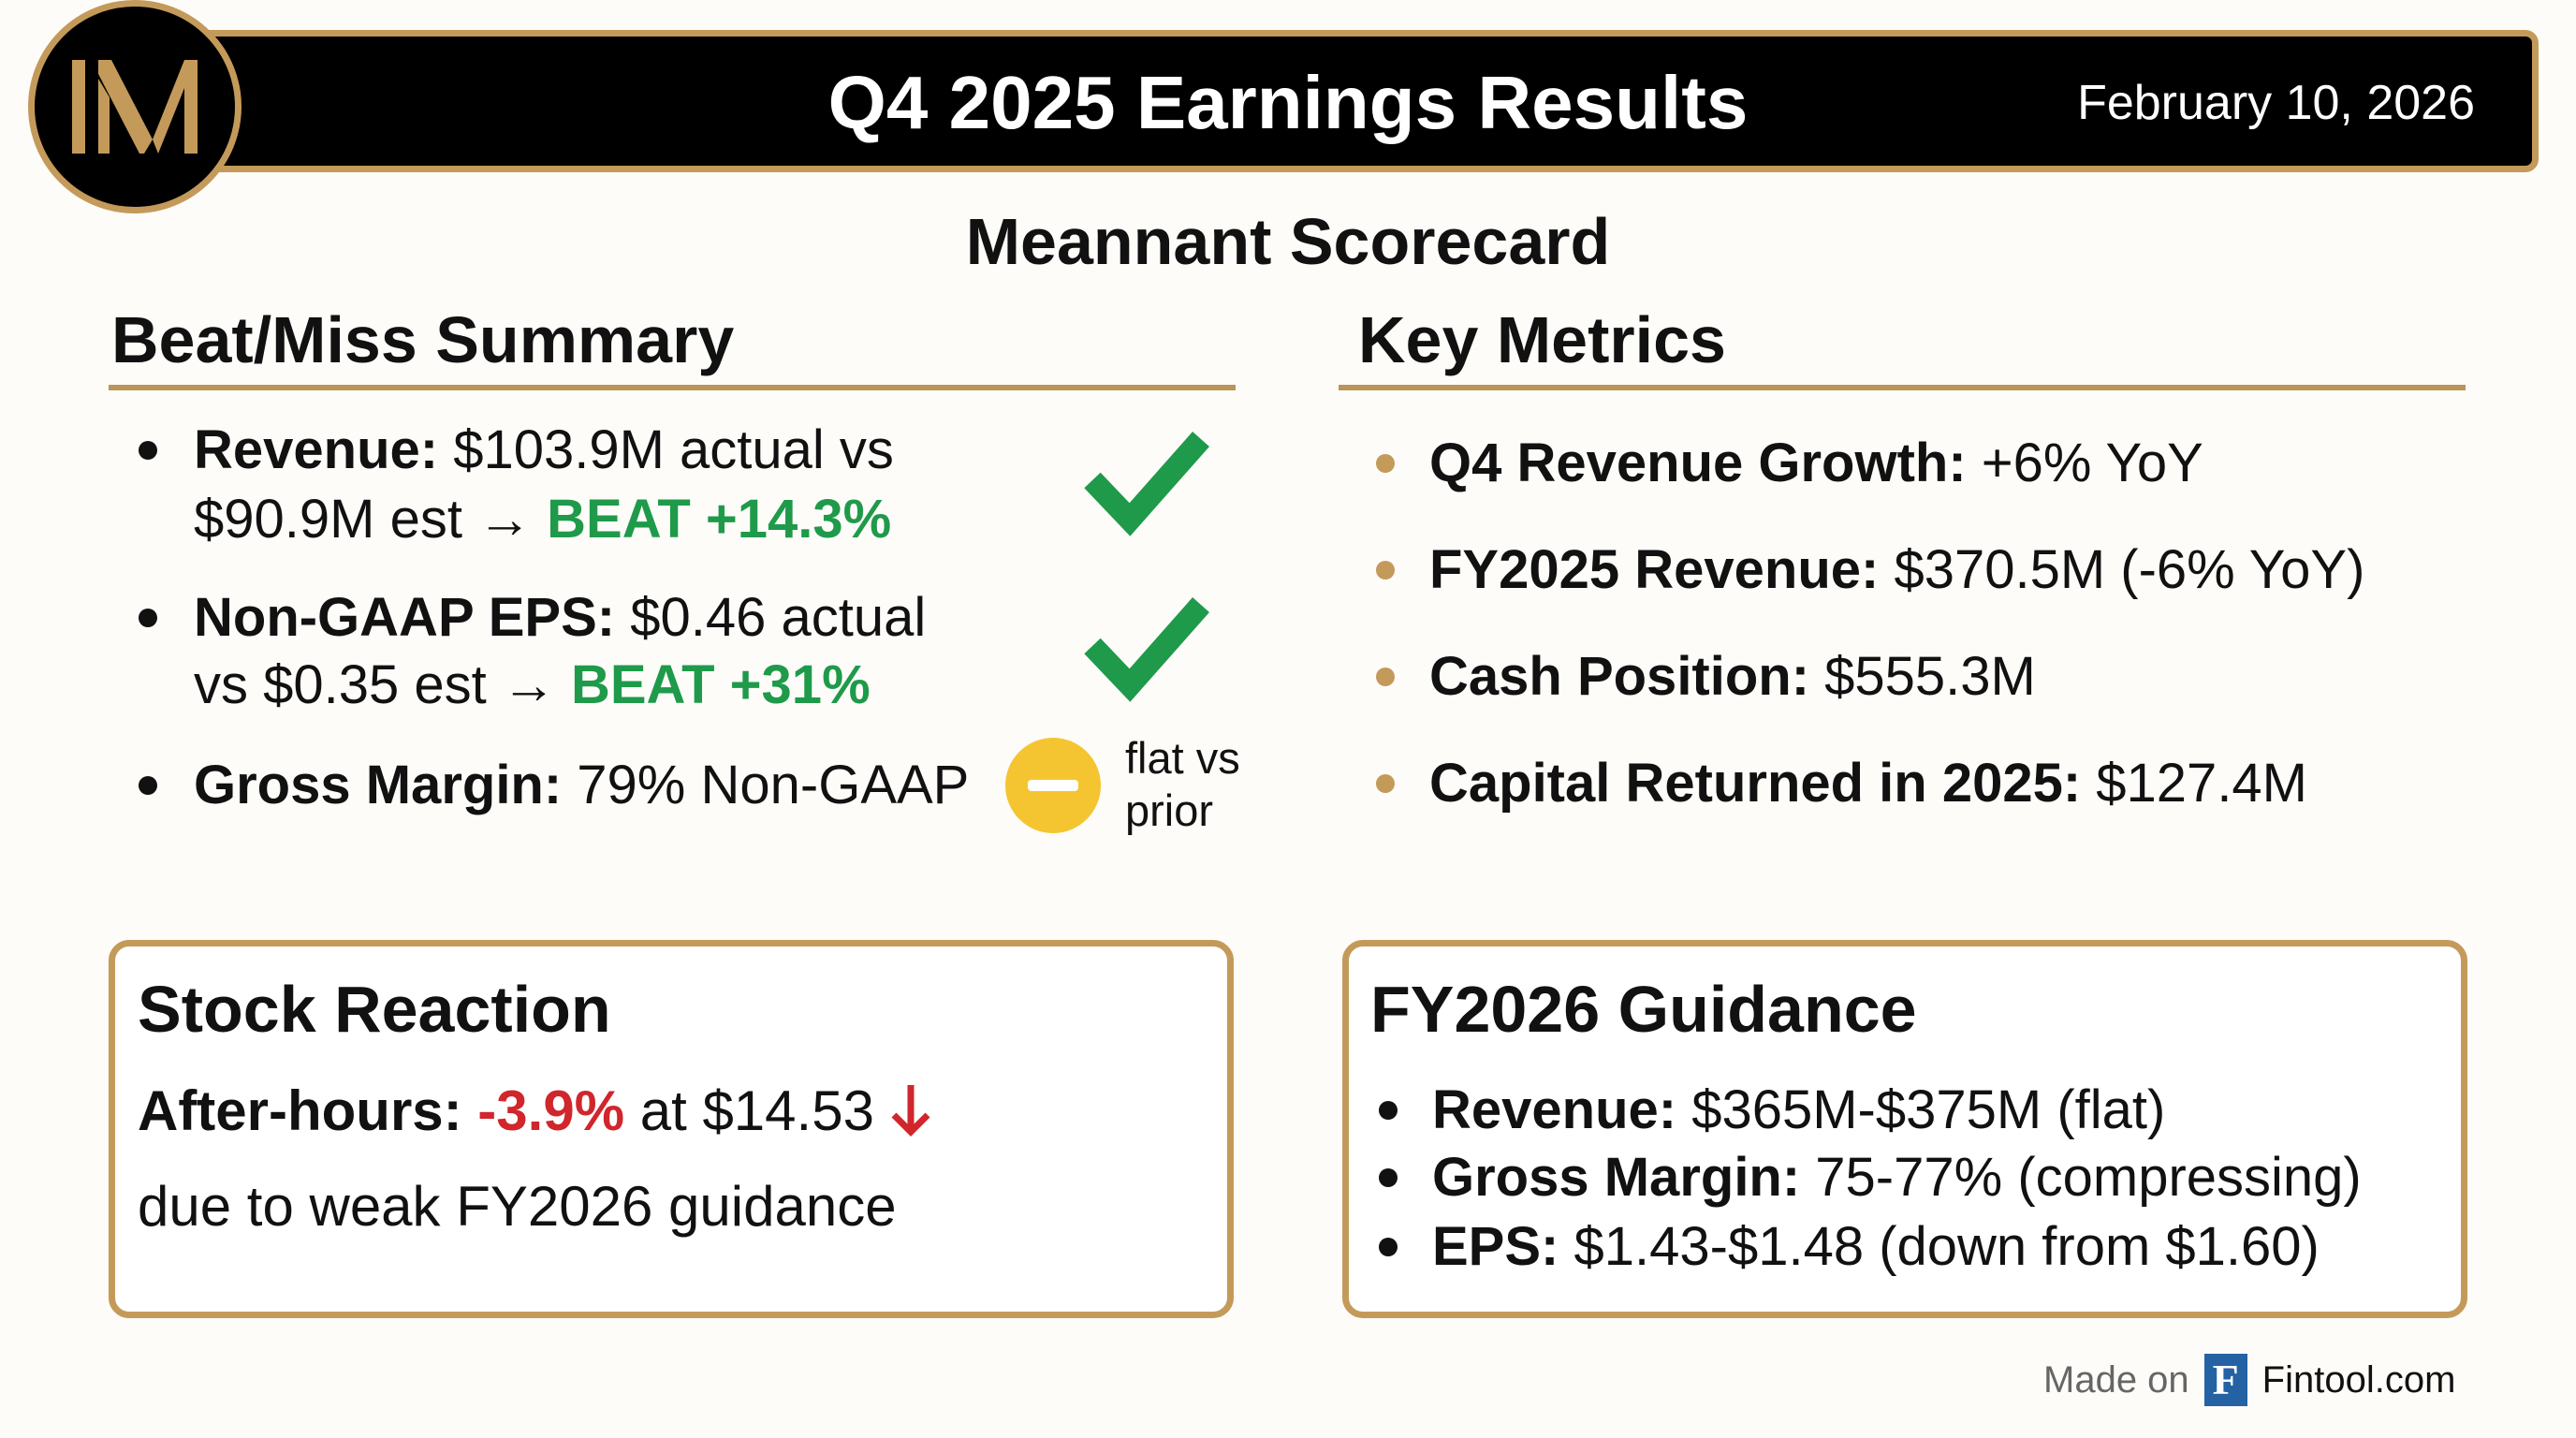  Describe the element at coordinates (582, 785) in the screenshot. I see `gross-margin-line: Gross Margin: 79% Non-GAAP` at that location.